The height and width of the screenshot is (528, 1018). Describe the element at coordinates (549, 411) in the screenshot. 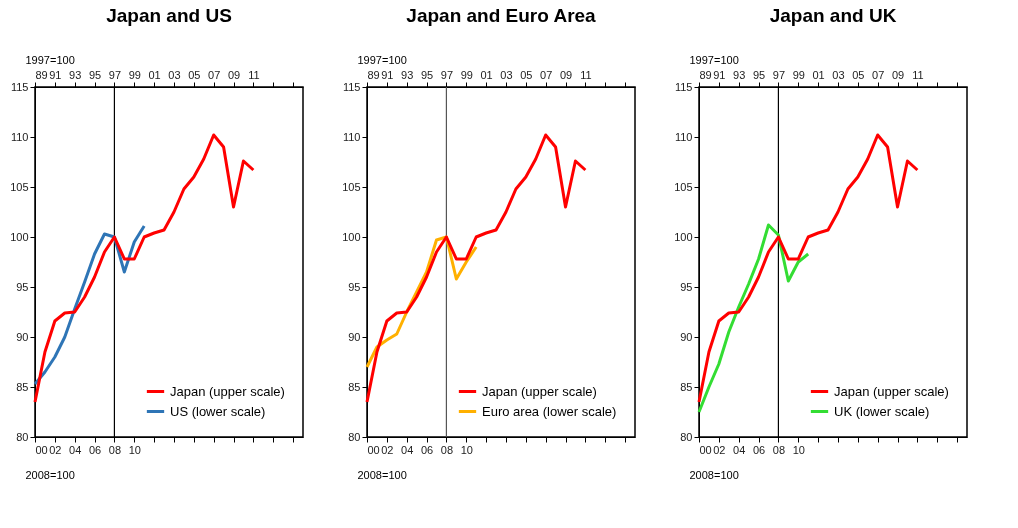

I see `legend-label: Euro area (lower scale)` at that location.